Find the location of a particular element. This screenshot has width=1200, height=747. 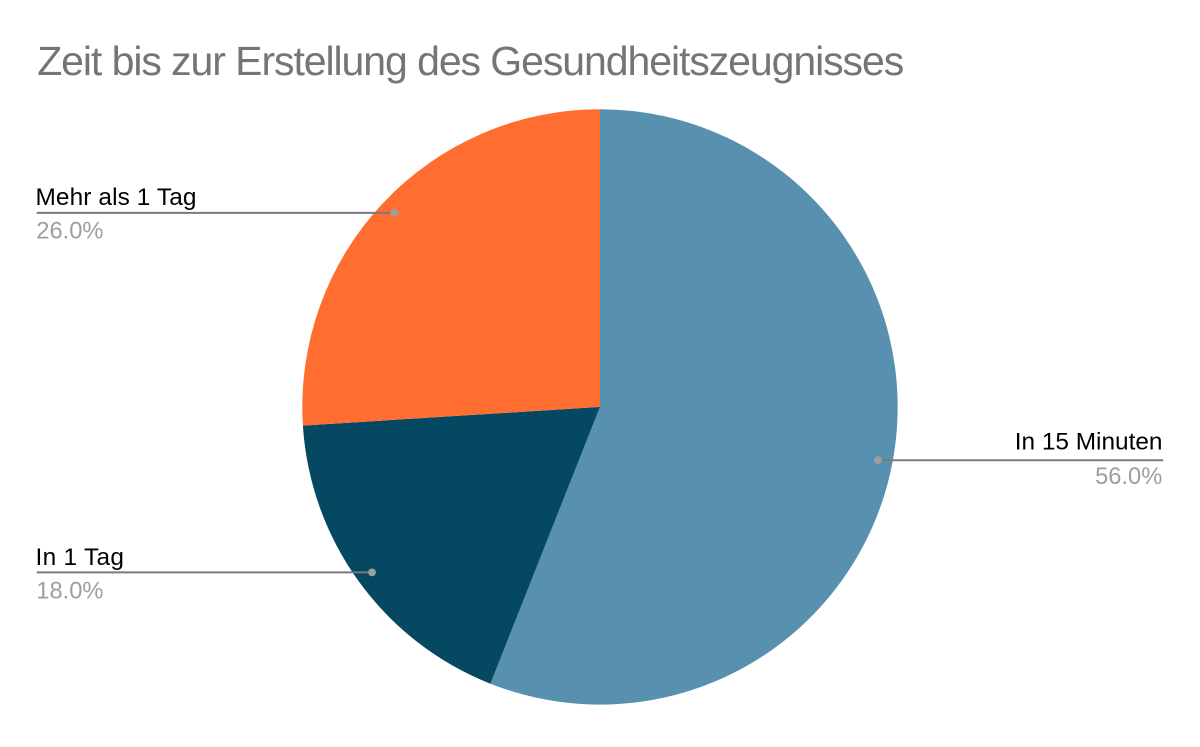

svg-text: Mehr als 1 Tag is located at coordinates (116, 197).